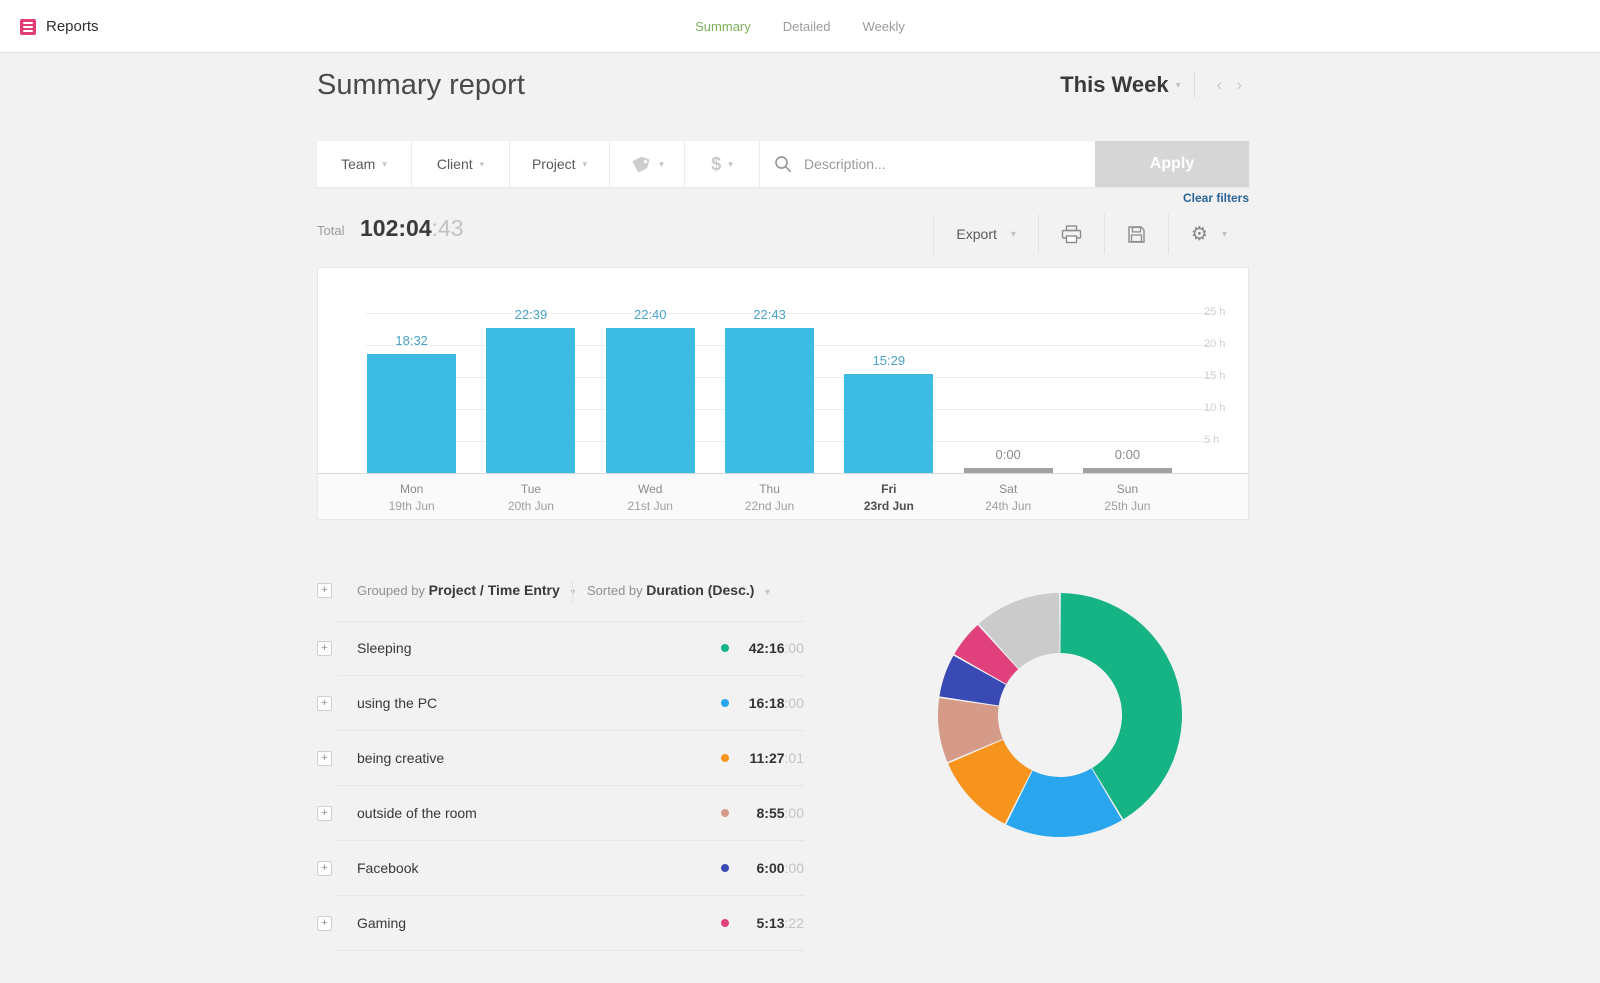  I want to click on tab-summary: Summary, so click(723, 26).